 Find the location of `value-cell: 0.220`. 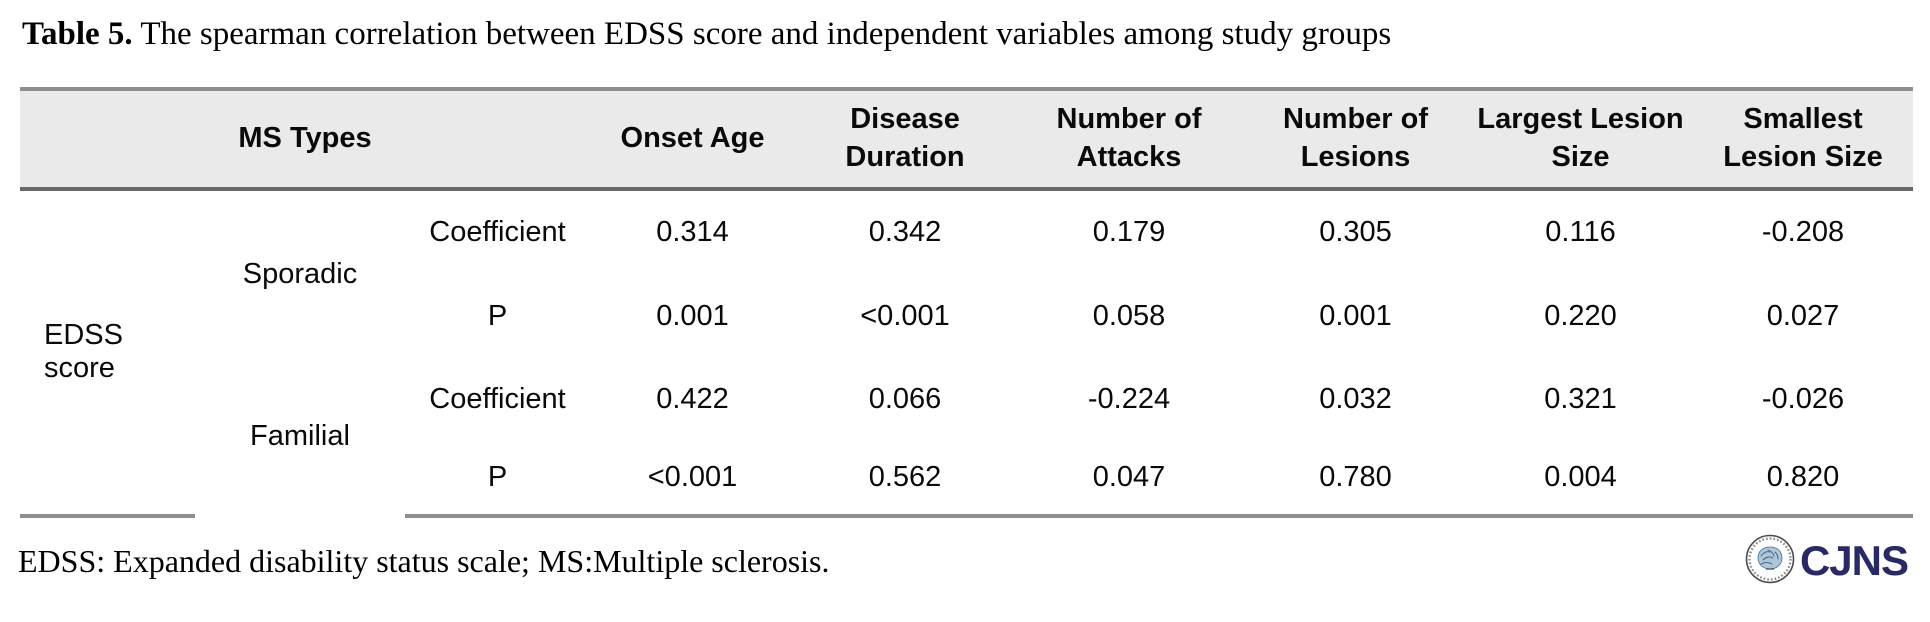

value-cell: 0.220 is located at coordinates (1580, 315).